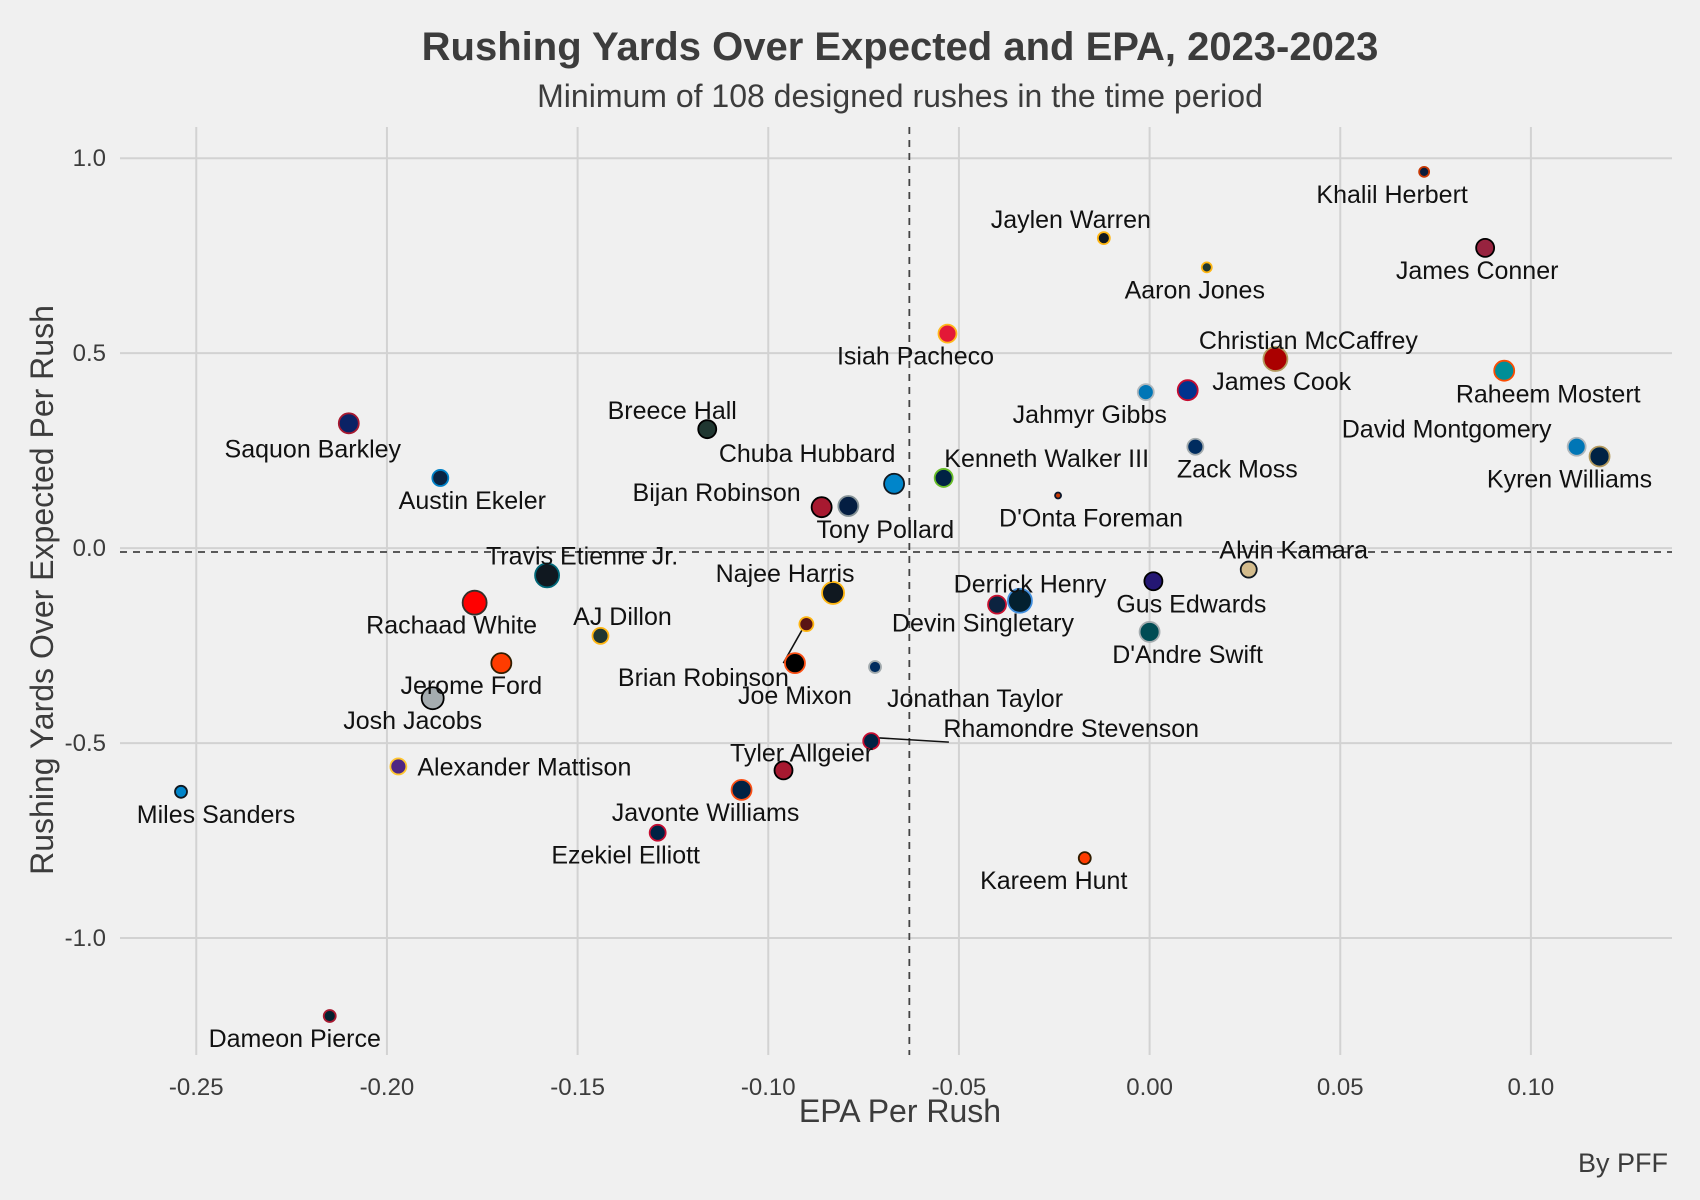 This screenshot has height=1200, width=1700. Describe the element at coordinates (1309, 341) in the screenshot. I see `data-label: Christian McCaffrey` at that location.